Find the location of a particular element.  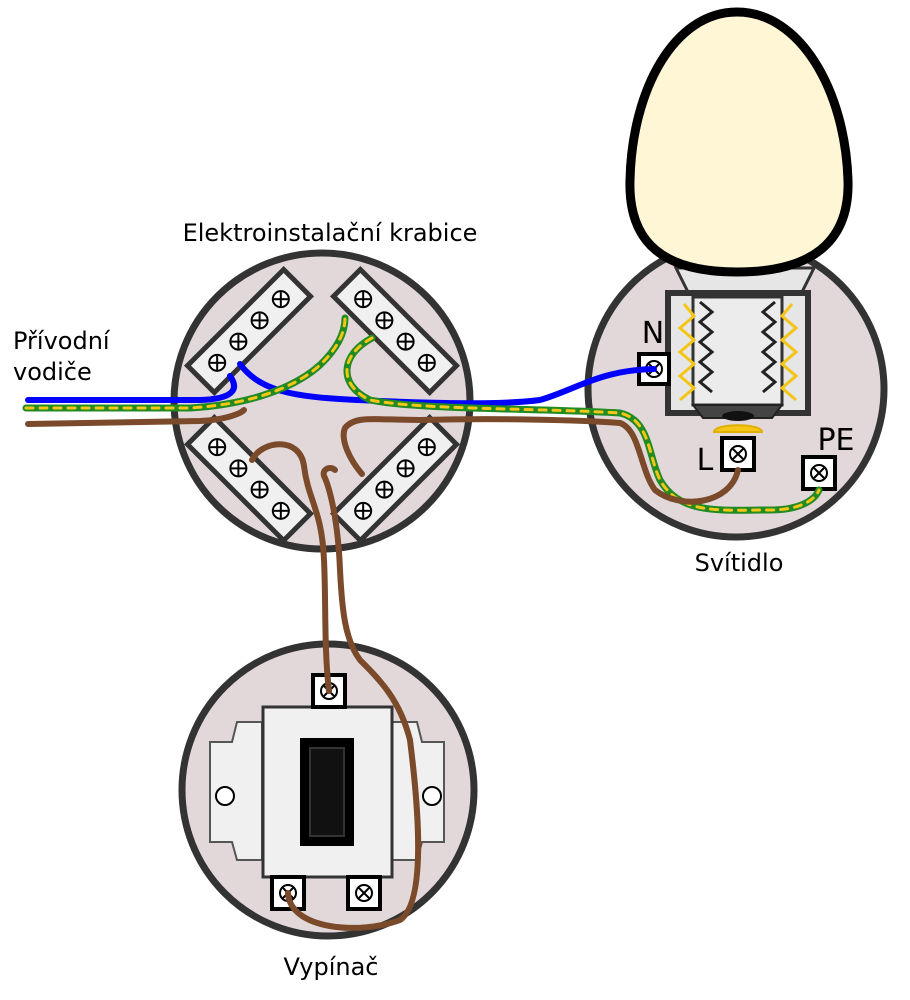

lamp-label: Svítidlo is located at coordinates (739, 563).